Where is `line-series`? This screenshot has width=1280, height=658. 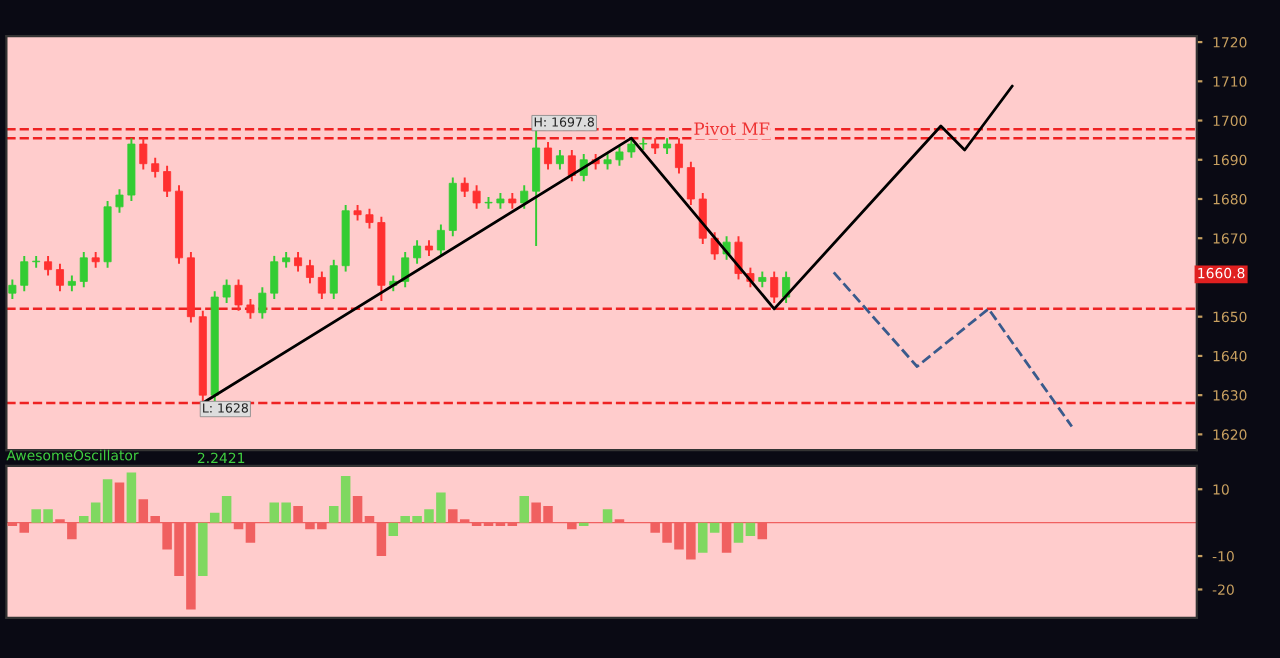
line-series is located at coordinates (953, 349).